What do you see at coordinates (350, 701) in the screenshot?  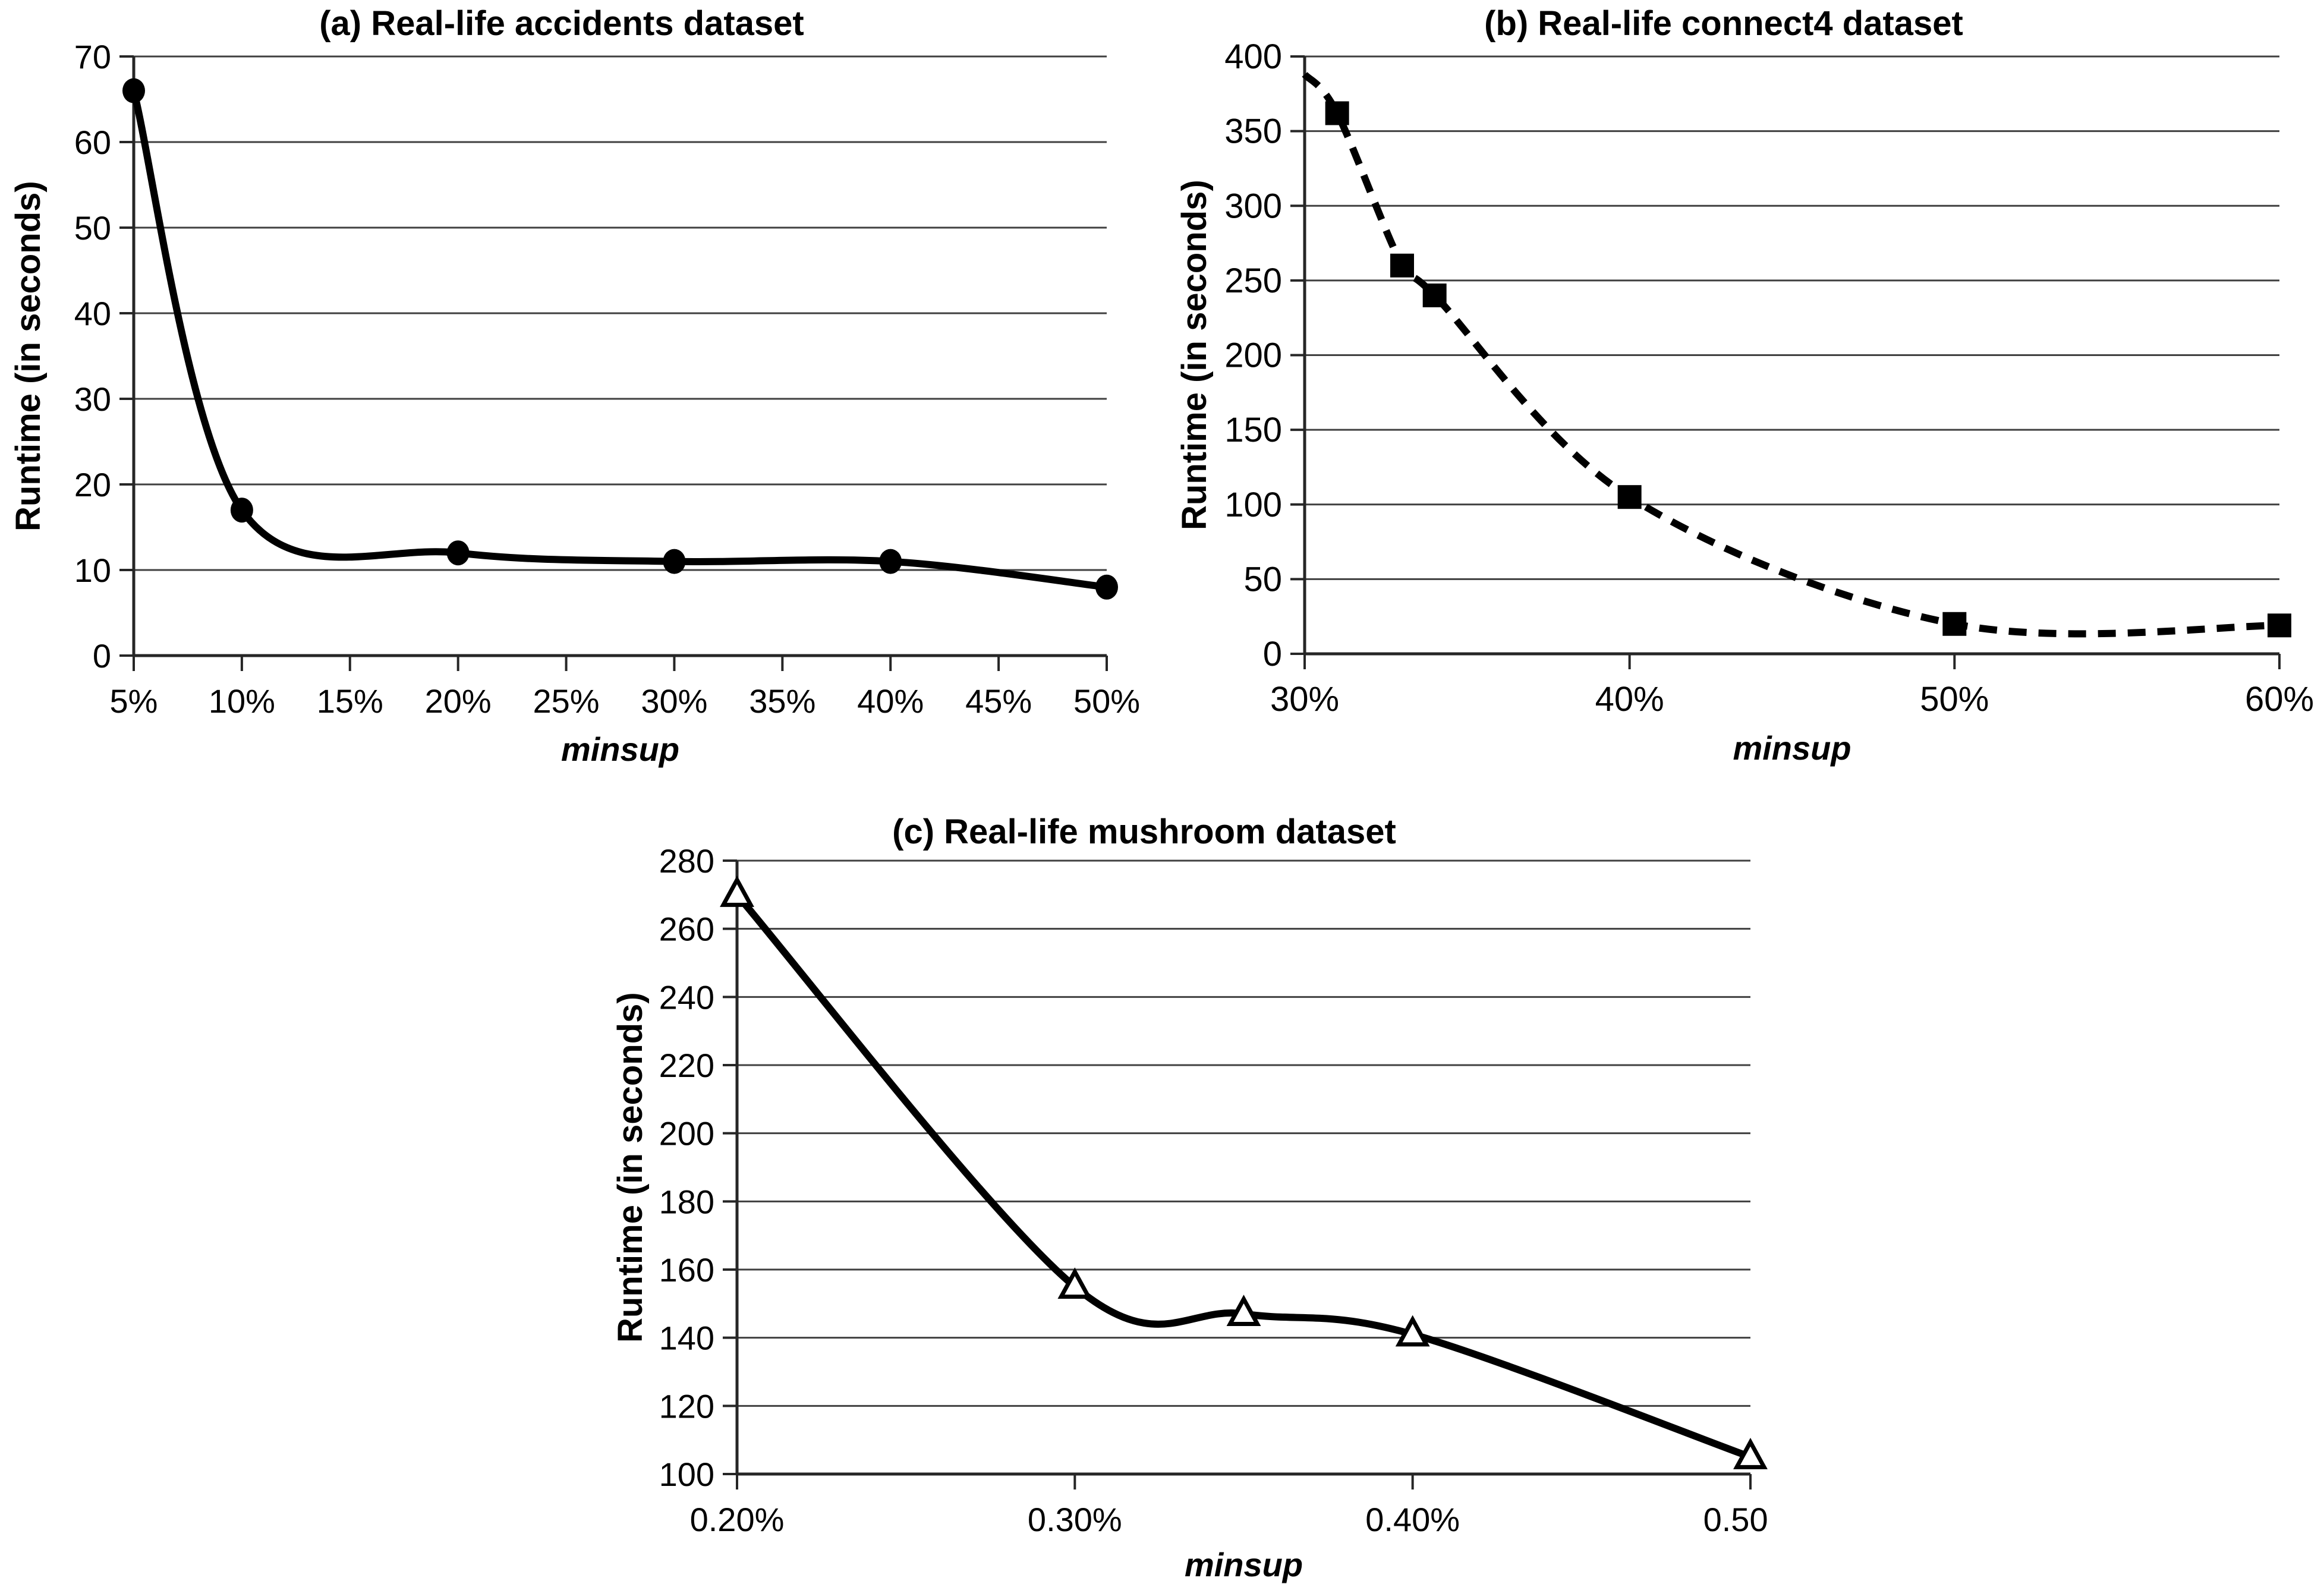 I see `x-tick-label: 15%` at bounding box center [350, 701].